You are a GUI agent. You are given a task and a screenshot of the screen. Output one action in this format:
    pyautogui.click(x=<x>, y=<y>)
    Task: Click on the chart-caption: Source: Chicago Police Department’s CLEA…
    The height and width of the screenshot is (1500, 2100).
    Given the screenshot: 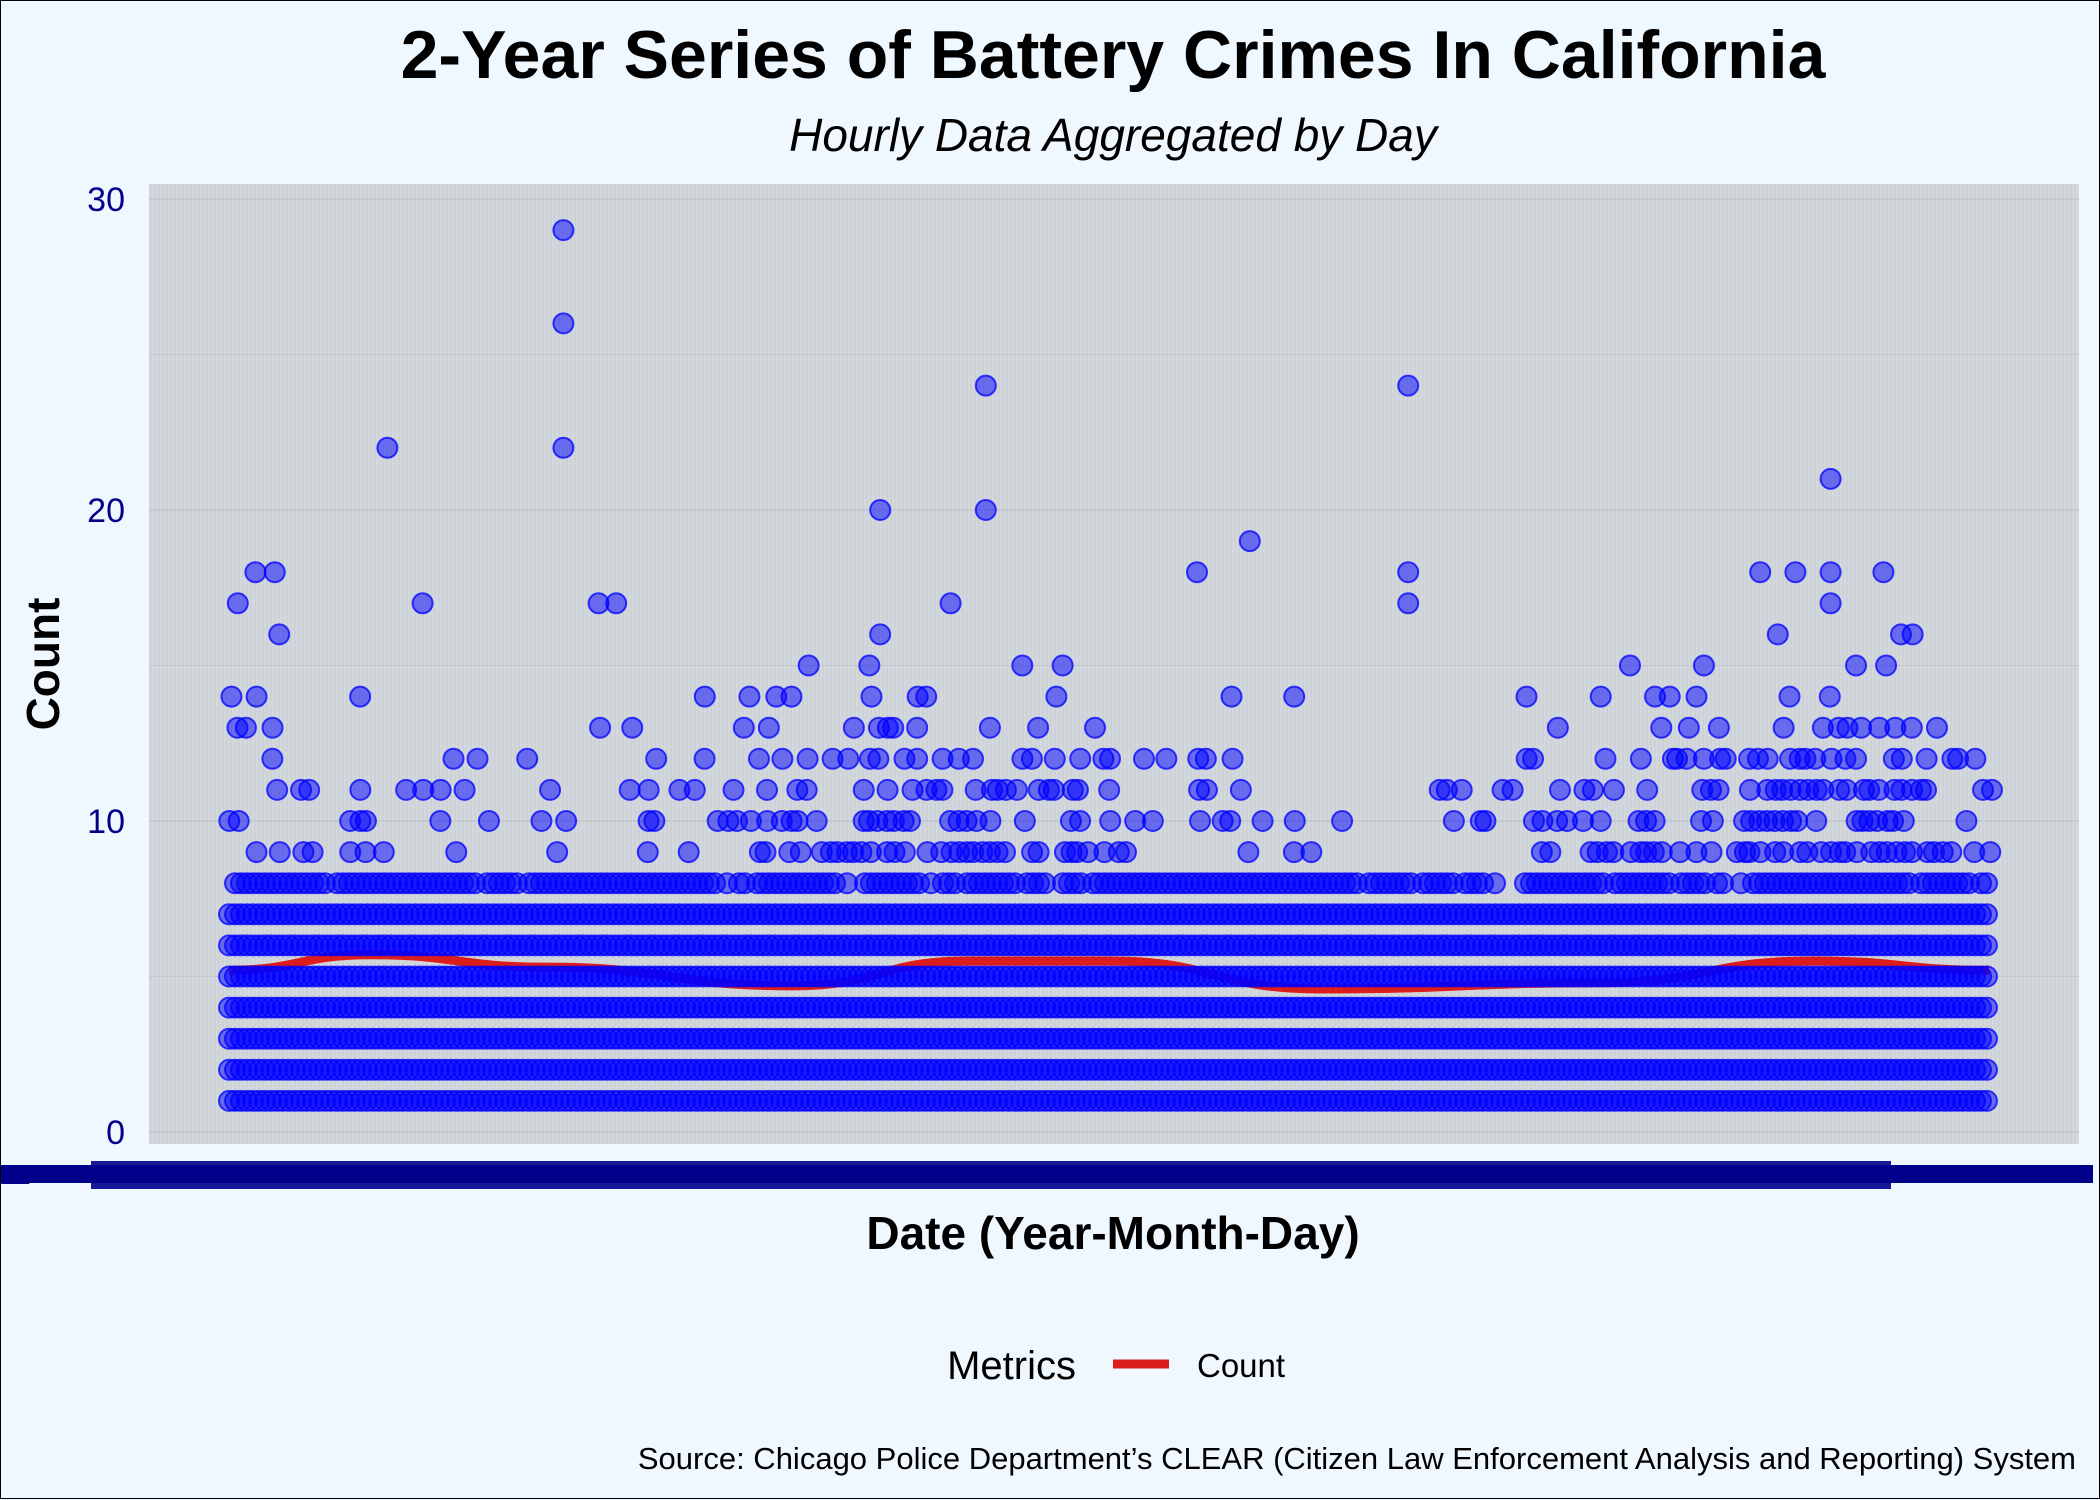 What is the action you would take?
    pyautogui.click(x=1357, y=1458)
    